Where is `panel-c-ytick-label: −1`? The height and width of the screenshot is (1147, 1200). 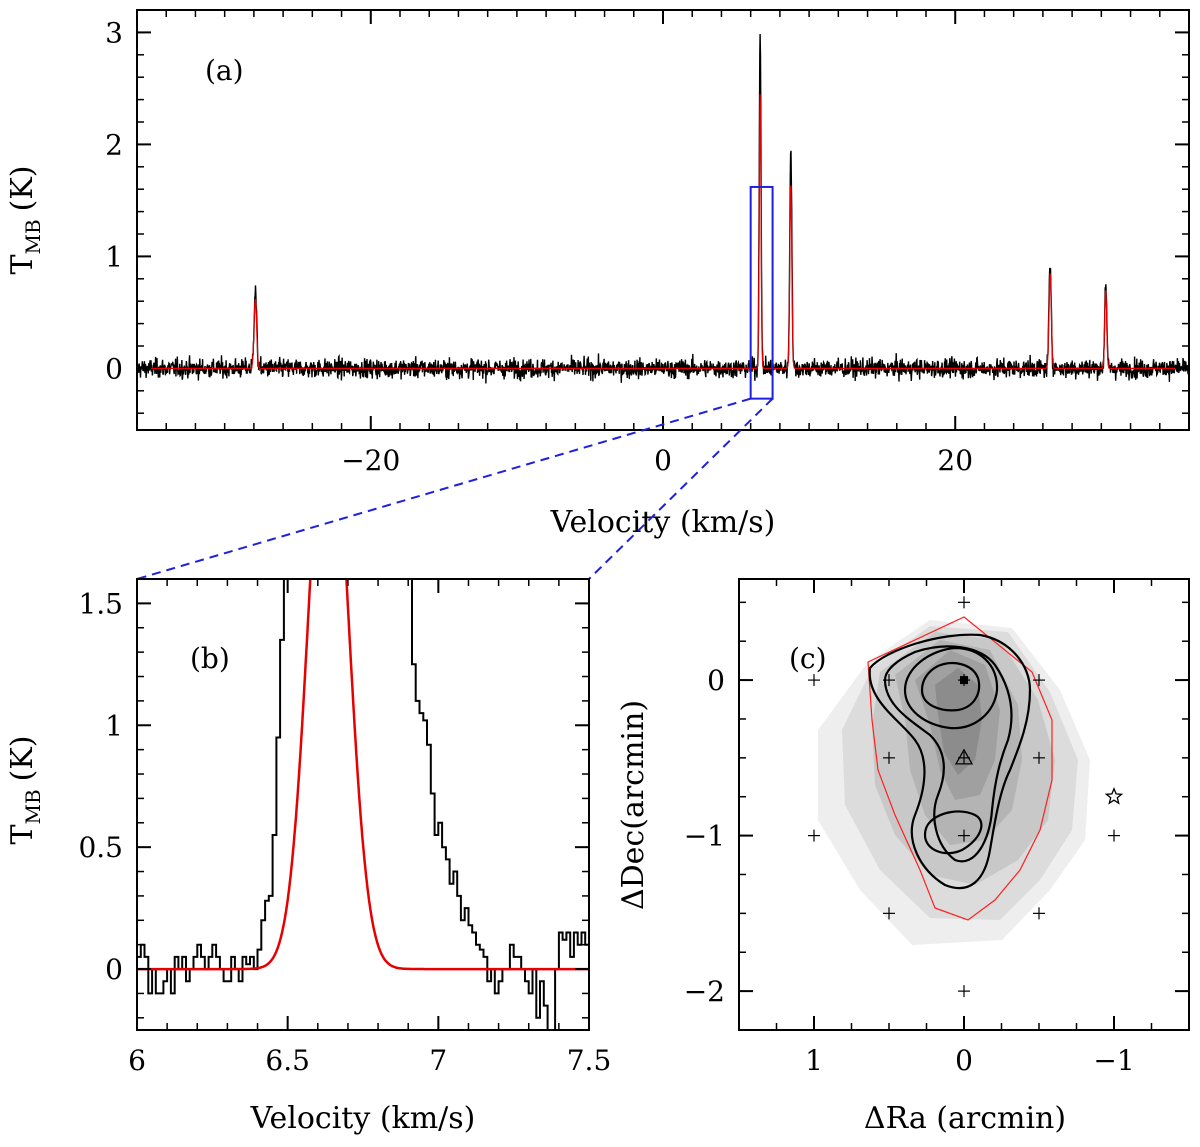 panel-c-ytick-label: −1 is located at coordinates (704, 836).